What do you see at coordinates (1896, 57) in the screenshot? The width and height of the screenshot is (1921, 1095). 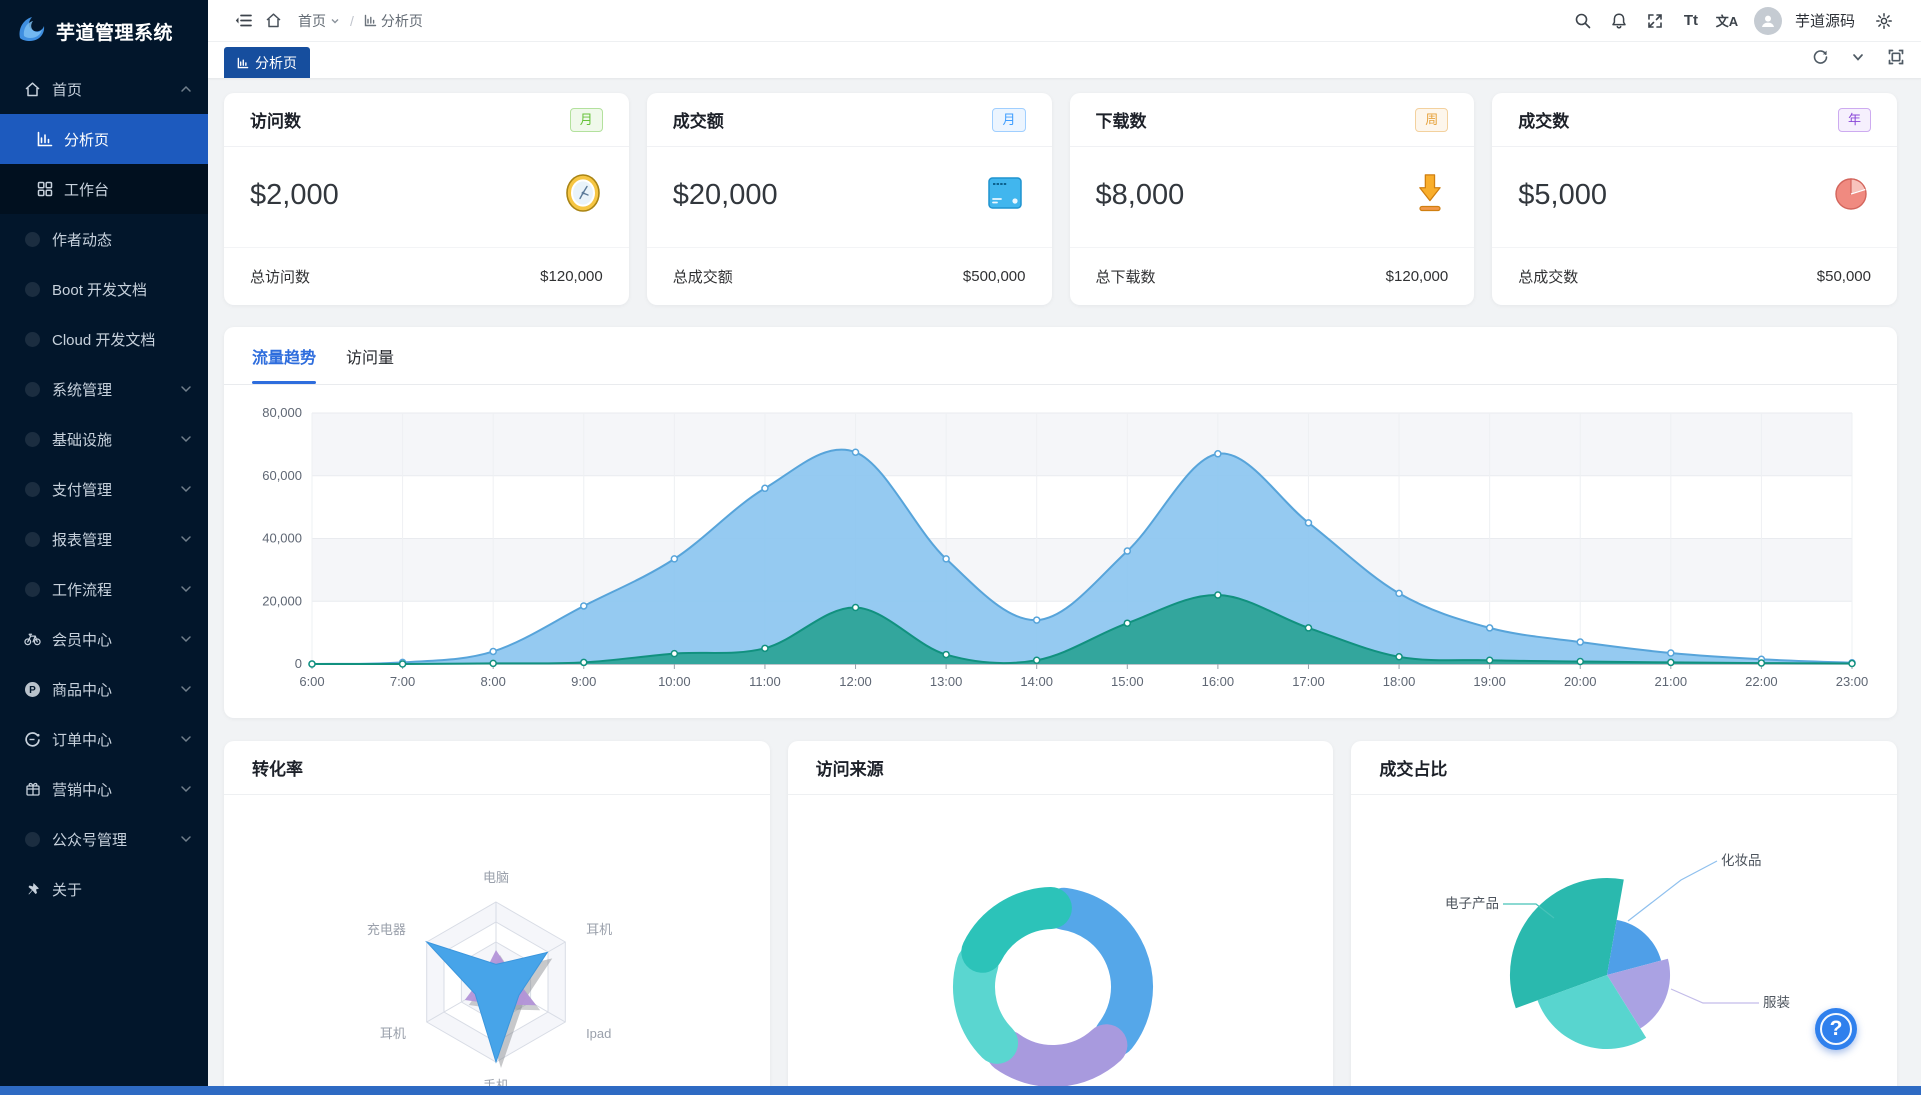 I see `maximize-icon` at bounding box center [1896, 57].